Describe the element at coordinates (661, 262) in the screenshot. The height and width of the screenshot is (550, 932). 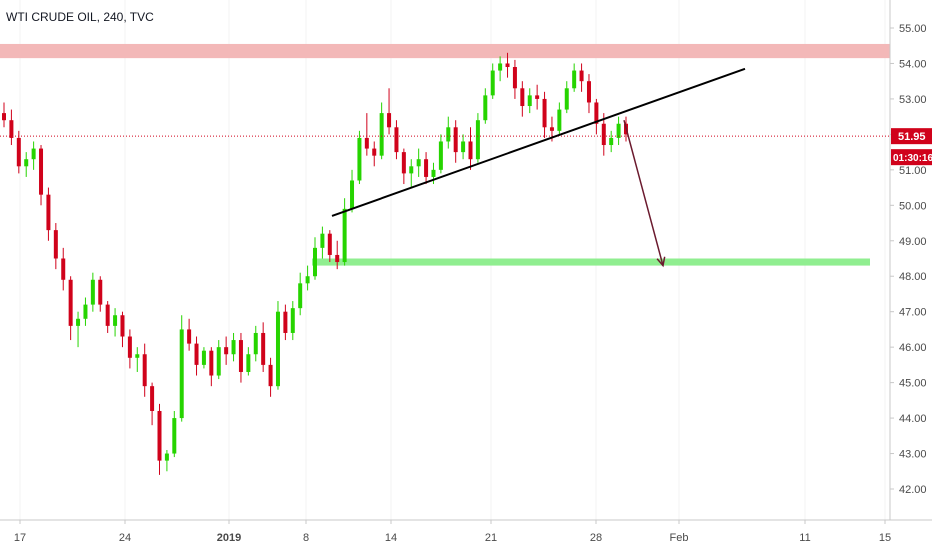
I see `projection-arrow-head` at that location.